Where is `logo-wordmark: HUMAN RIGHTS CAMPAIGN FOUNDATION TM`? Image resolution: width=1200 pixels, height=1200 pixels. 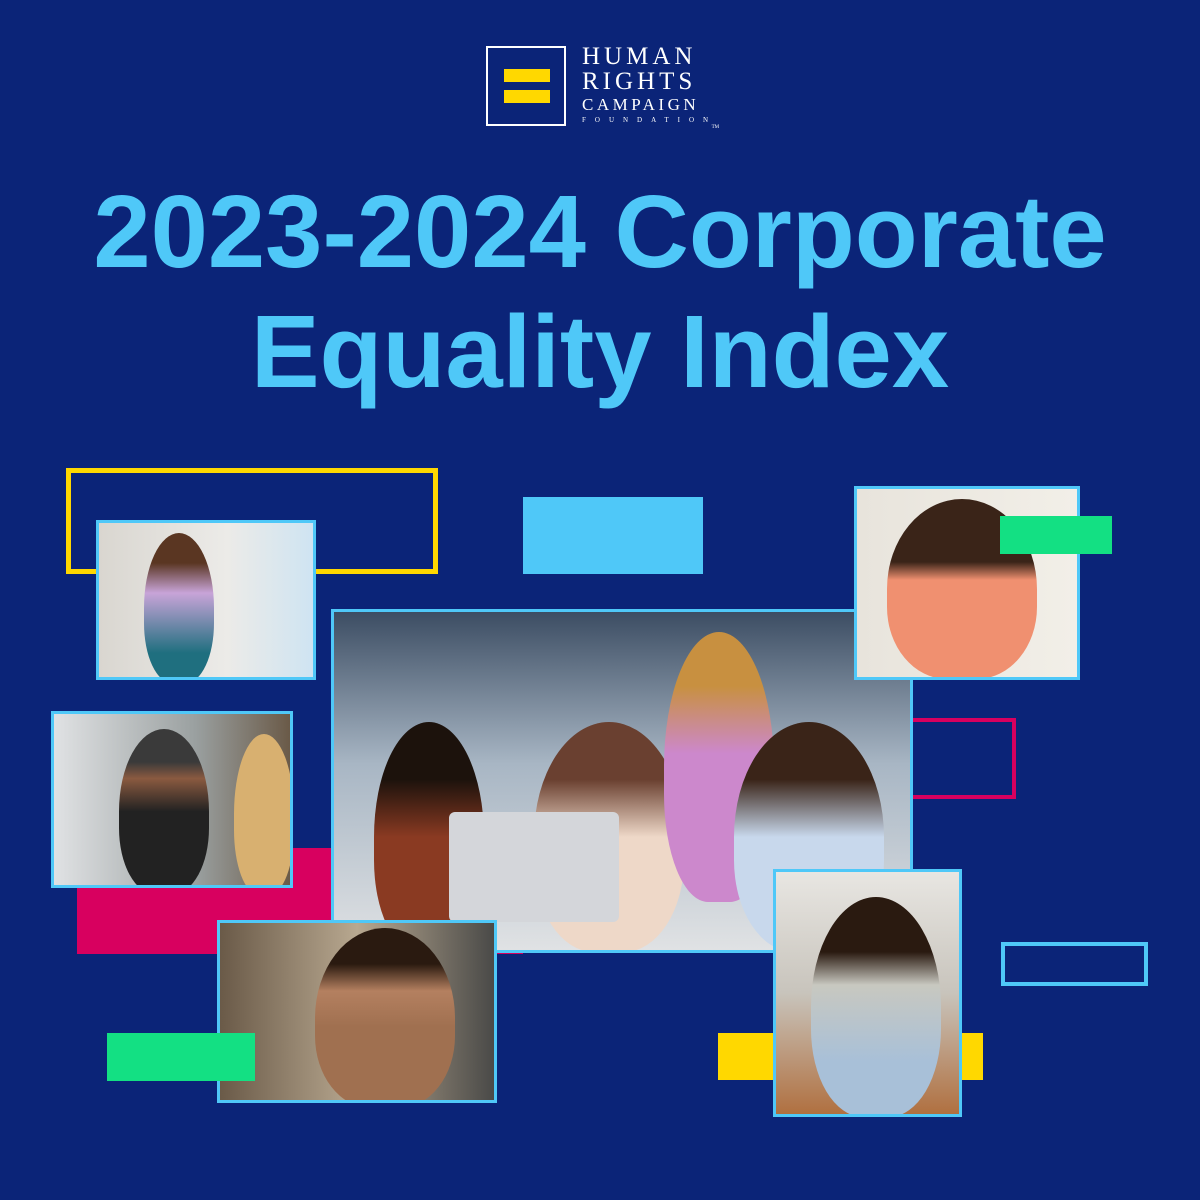 logo-wordmark: HUMAN RIGHTS CAMPAIGN FOUNDATION TM is located at coordinates (650, 86).